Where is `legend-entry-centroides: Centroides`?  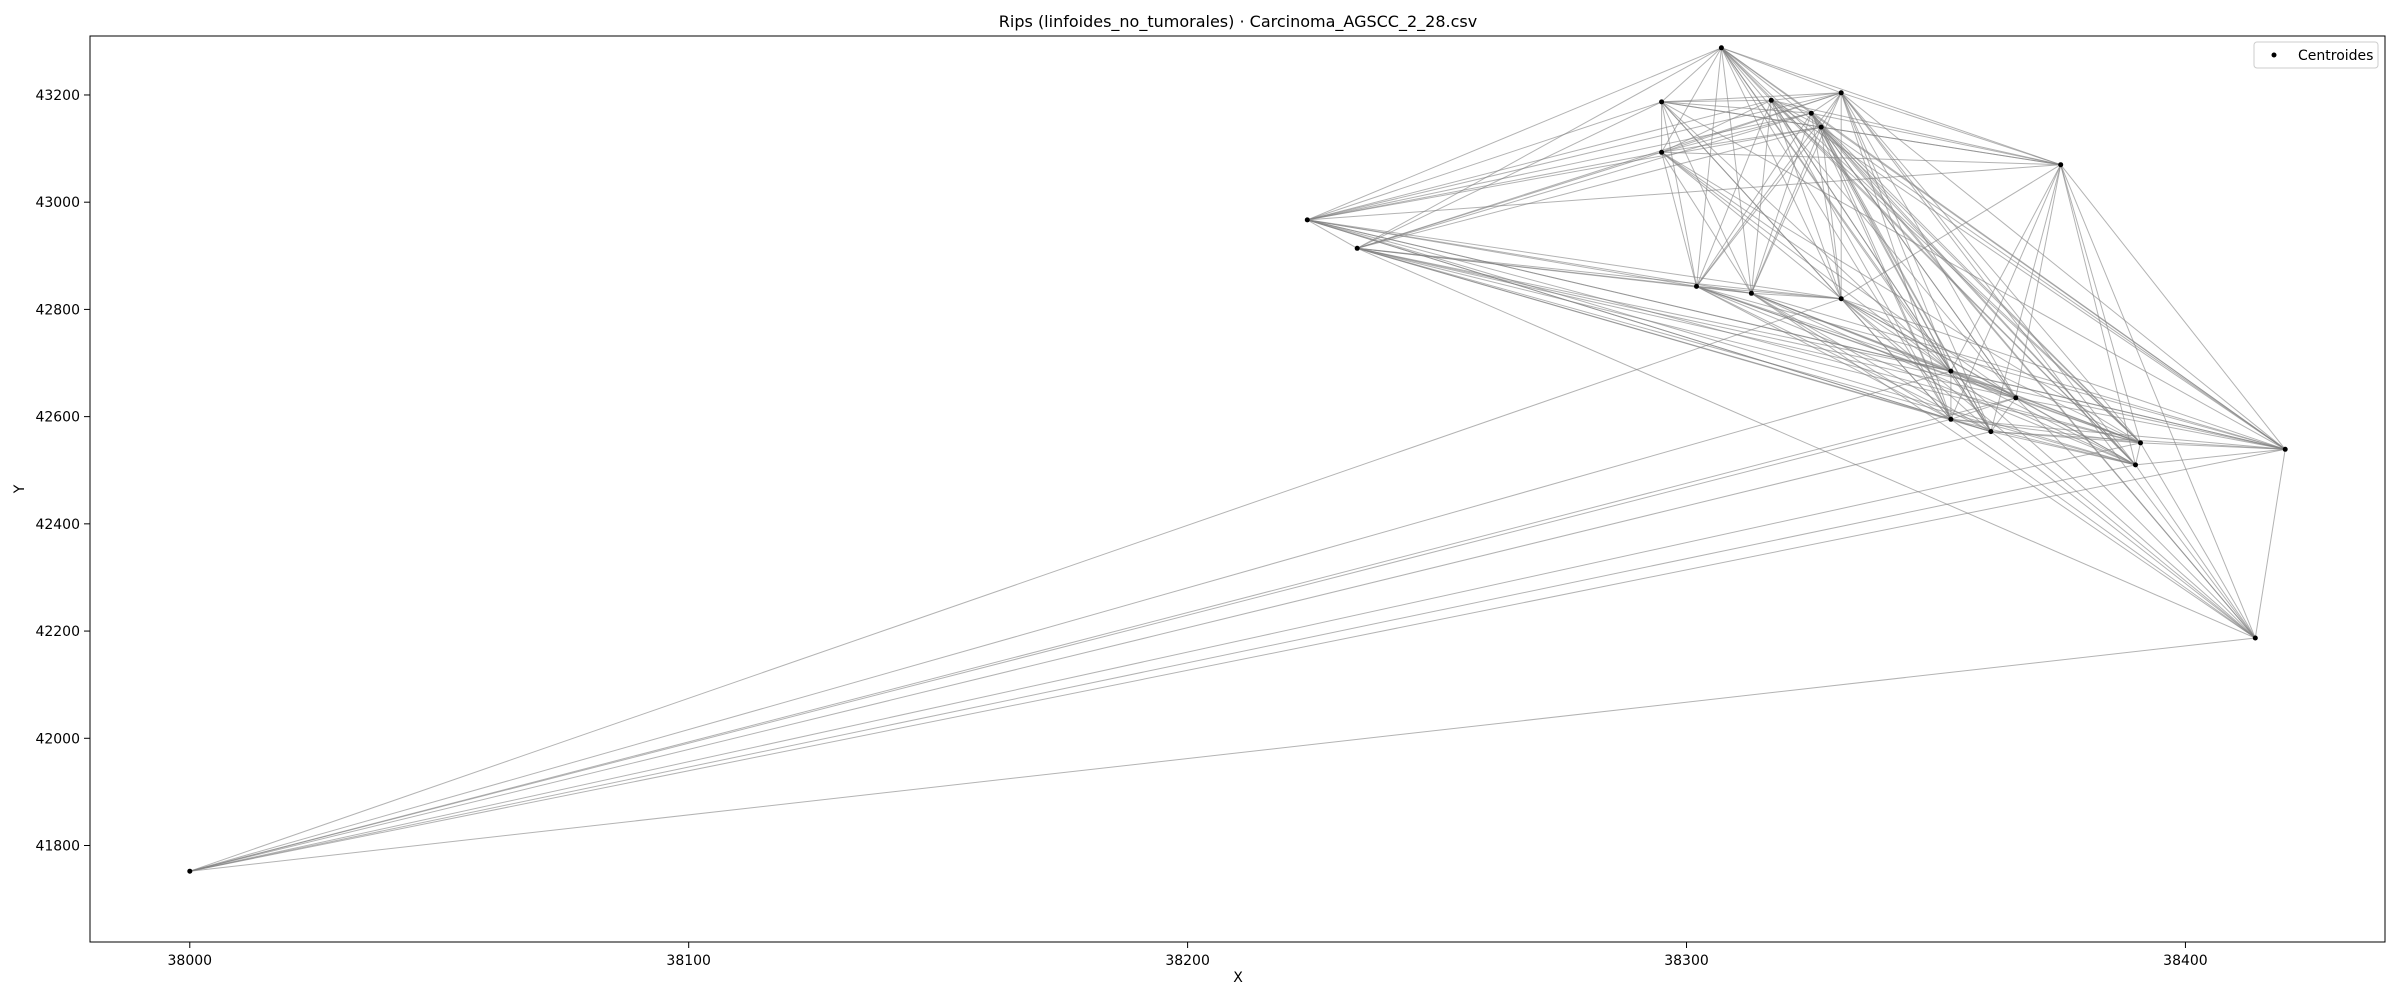 legend-entry-centroides: Centroides is located at coordinates (2335, 56).